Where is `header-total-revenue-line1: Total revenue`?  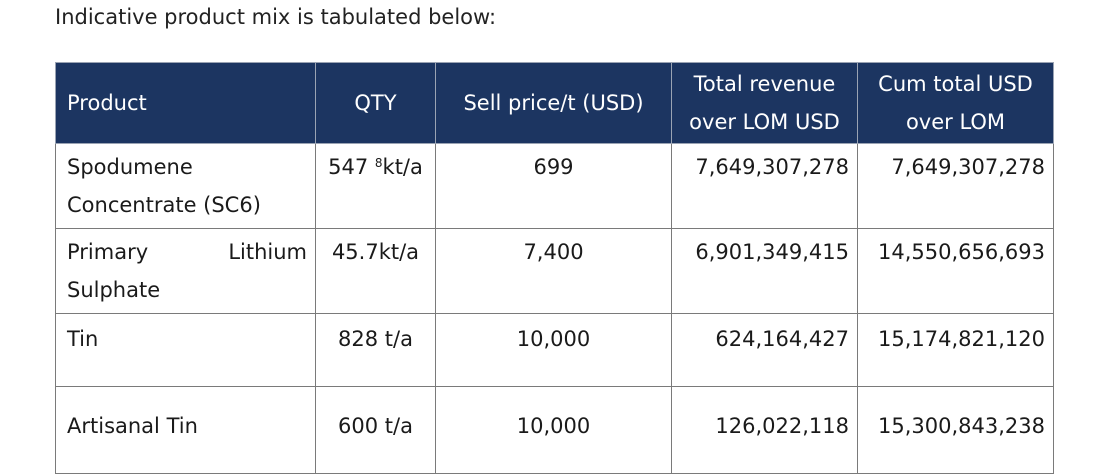 header-total-revenue-line1: Total revenue is located at coordinates (764, 84).